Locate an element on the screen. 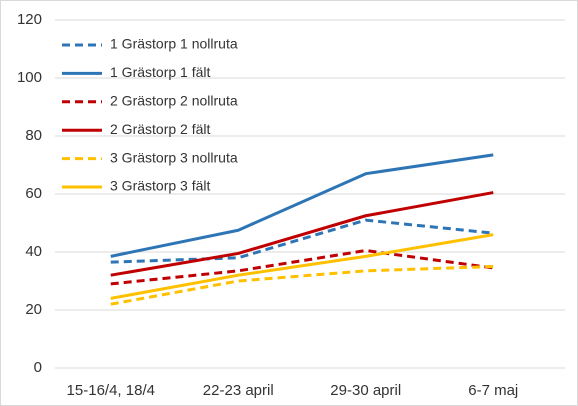 Image resolution: width=578 pixels, height=406 pixels. legend-label: 3 Grästorp 3 nollruta is located at coordinates (174, 157).